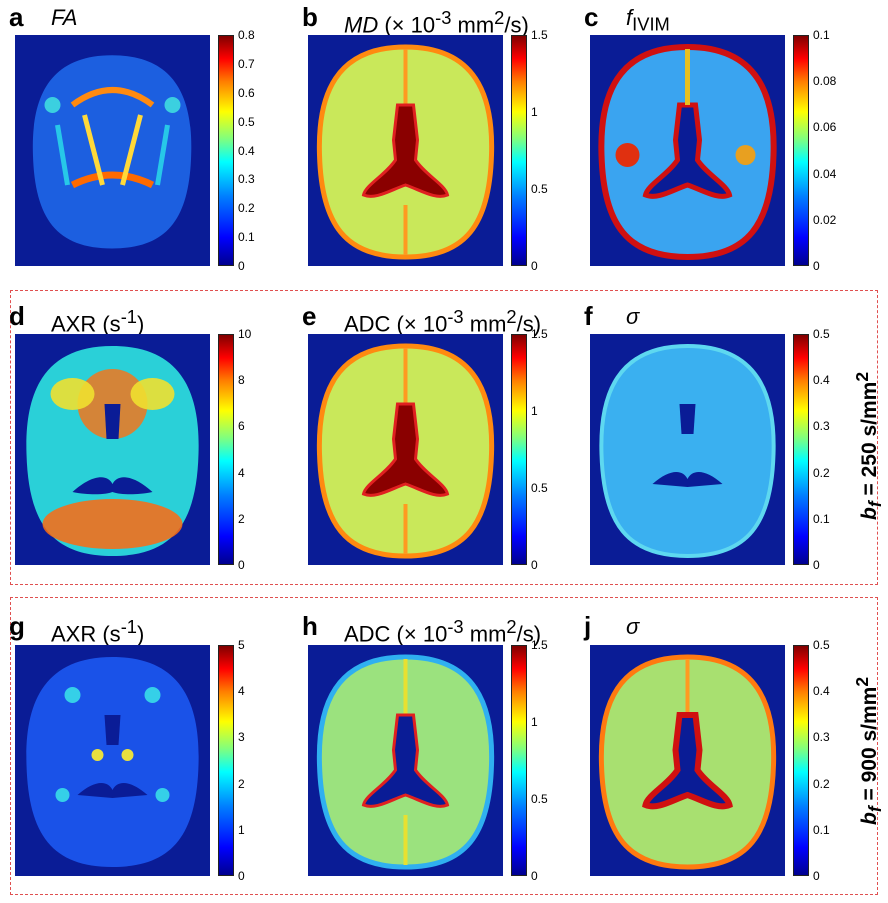  Describe the element at coordinates (241, 645) in the screenshot. I see `colorbar-tick: 5` at that location.